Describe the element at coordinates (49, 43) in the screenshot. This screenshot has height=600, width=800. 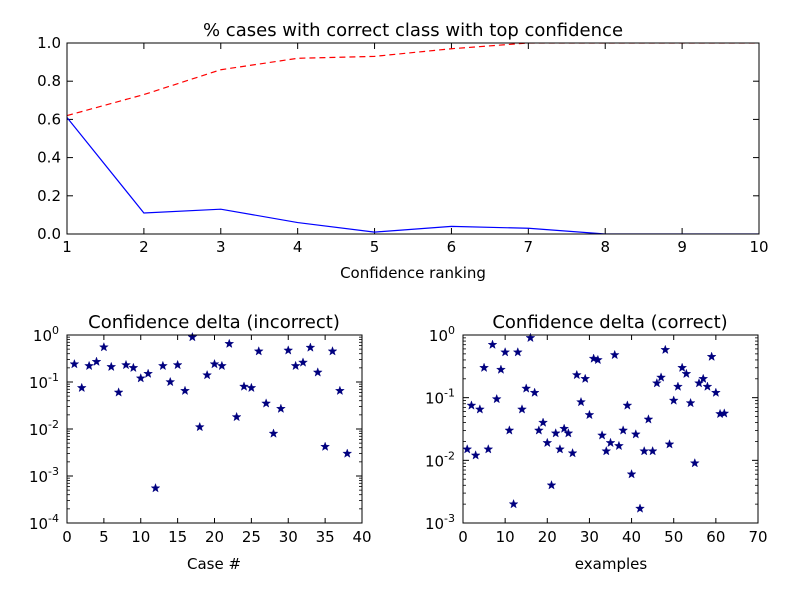
I see `y-tick-label: 1.0` at that location.